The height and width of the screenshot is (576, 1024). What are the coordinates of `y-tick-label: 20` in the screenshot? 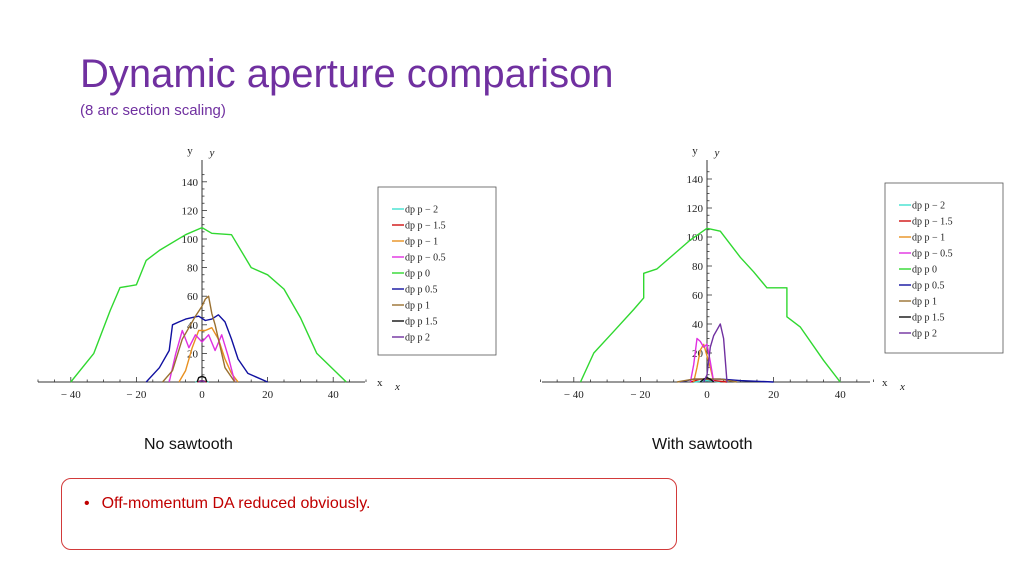 It's located at (193, 354).